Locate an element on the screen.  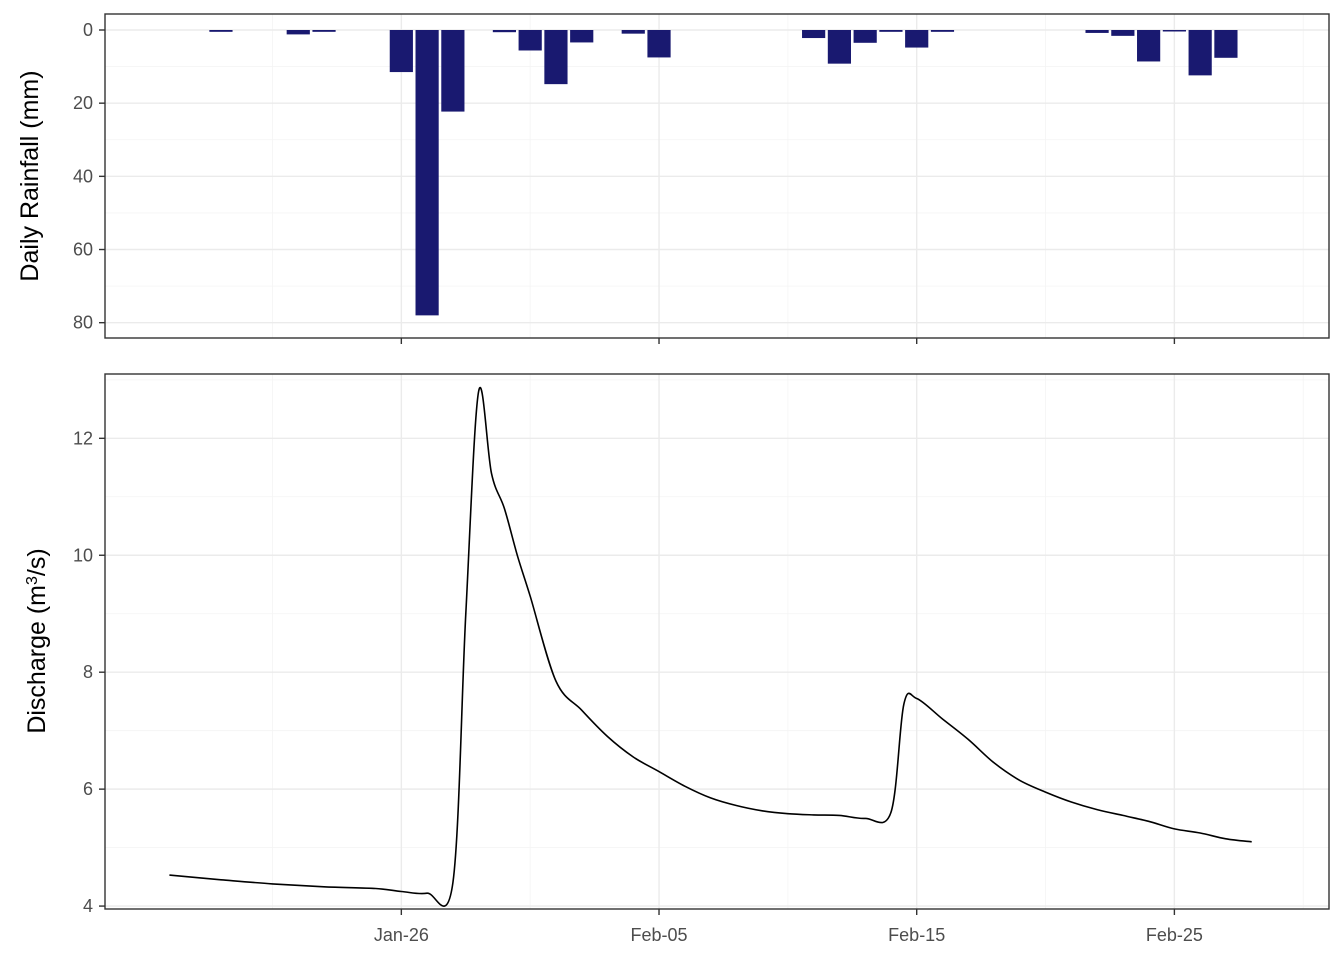
rainfall-y-axis-title: Daily Rainfall (mm) is located at coordinates (30, 175).